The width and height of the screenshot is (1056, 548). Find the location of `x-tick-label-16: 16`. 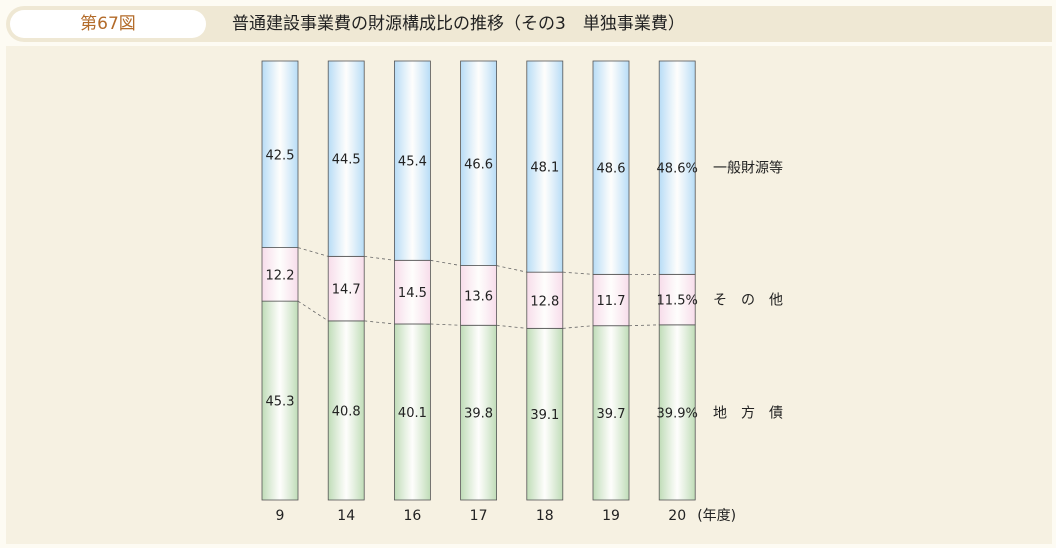

x-tick-label-16: 16 is located at coordinates (412, 516).